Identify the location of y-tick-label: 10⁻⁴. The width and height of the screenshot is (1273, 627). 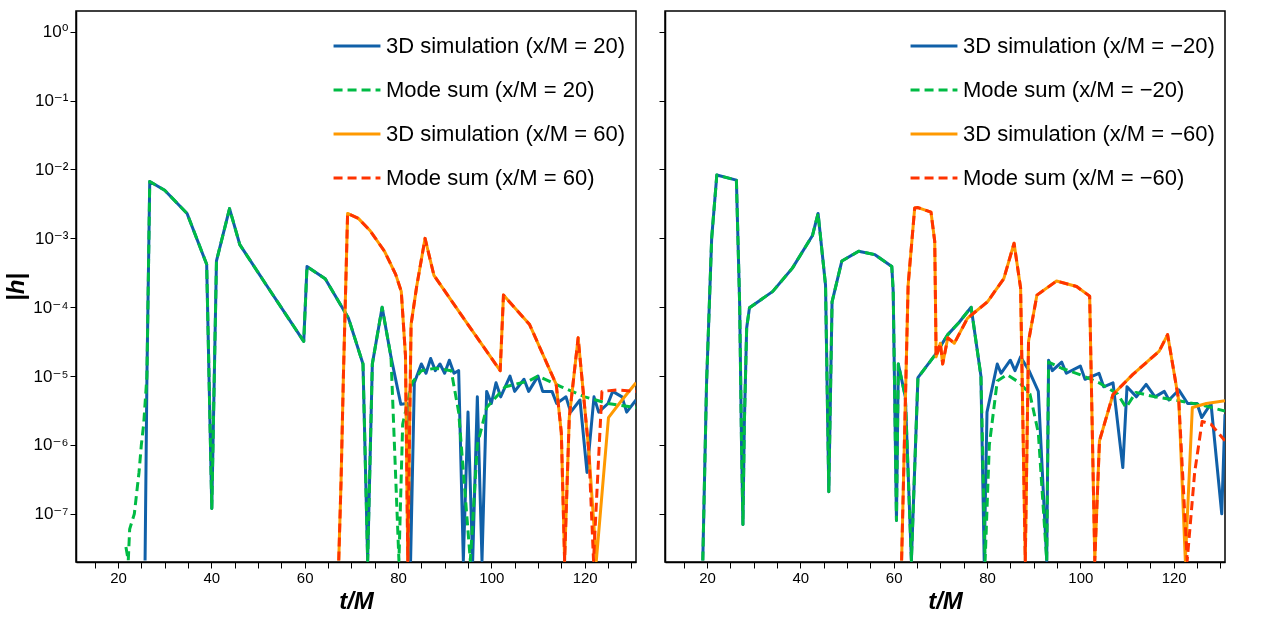
(51, 307).